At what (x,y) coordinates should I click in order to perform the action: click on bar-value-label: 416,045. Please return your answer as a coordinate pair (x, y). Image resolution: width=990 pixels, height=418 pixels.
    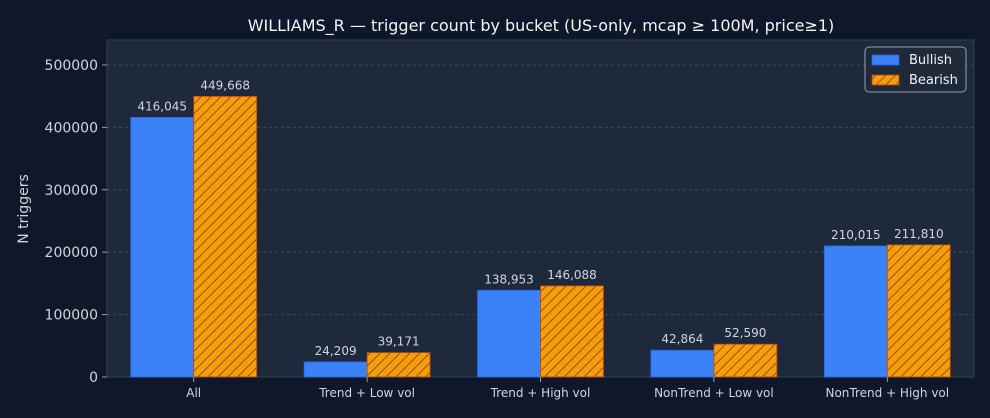
    Looking at the image, I should click on (162, 106).